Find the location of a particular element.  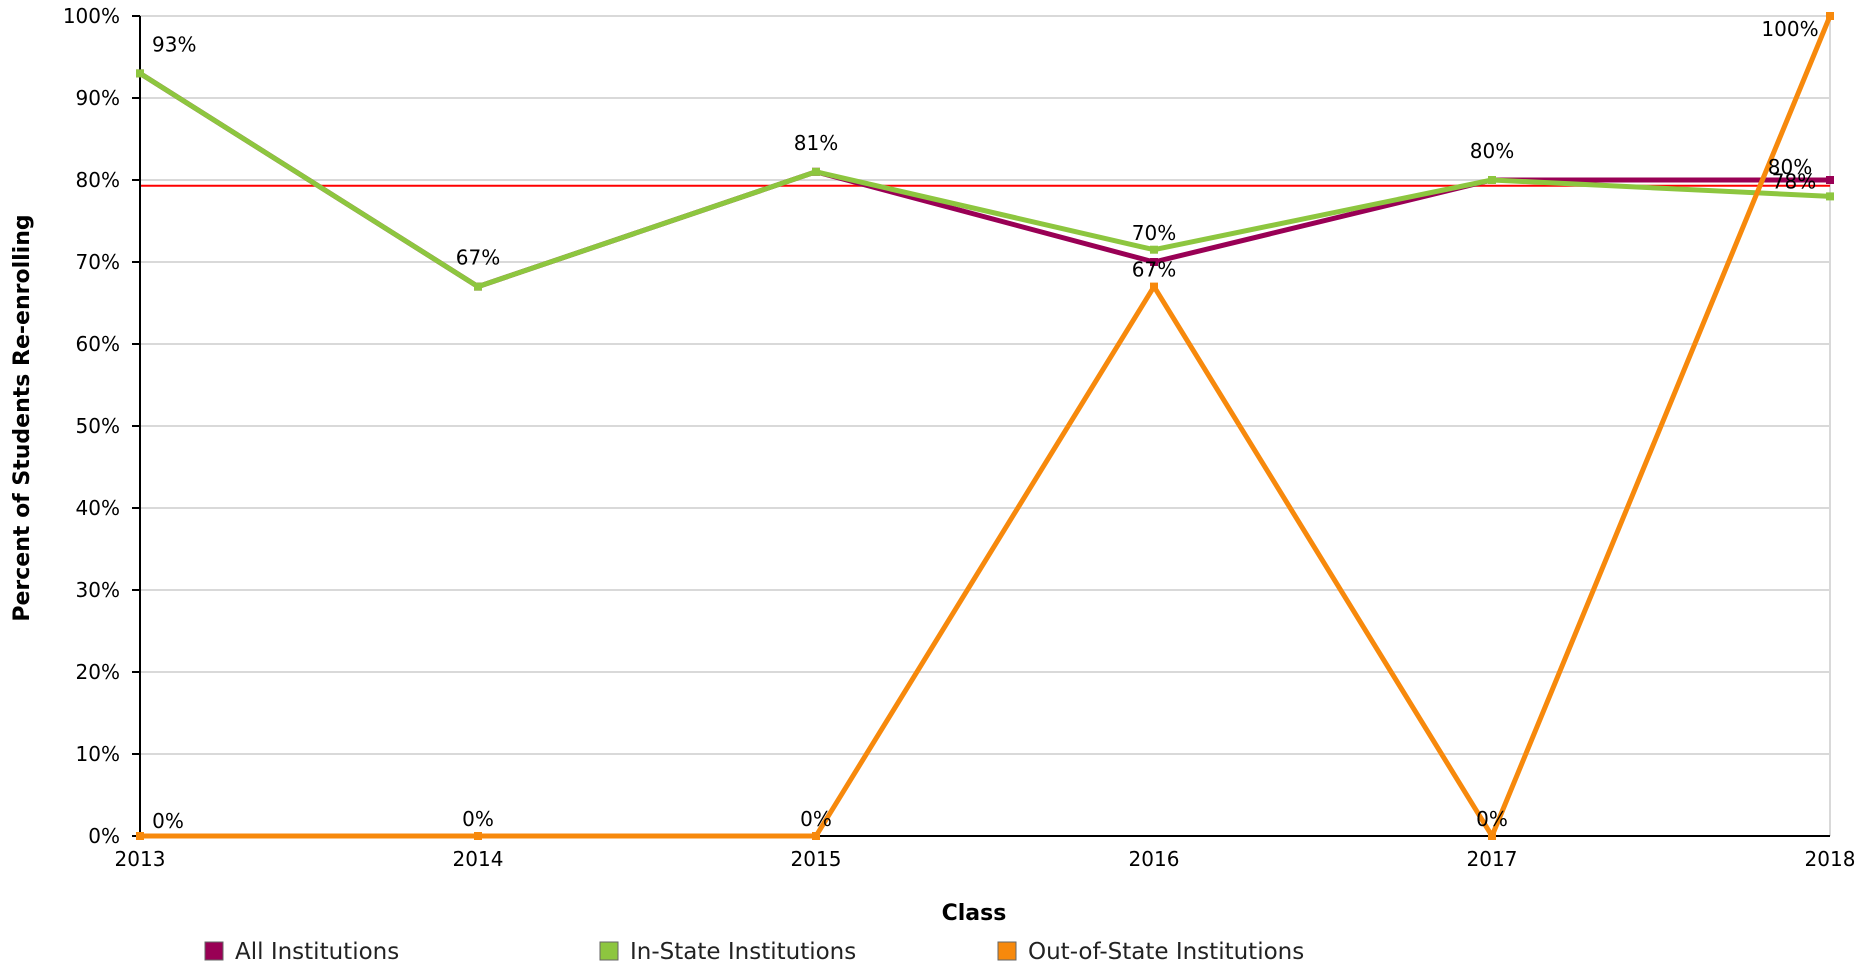

x-tick-label: 2018 is located at coordinates (1830, 859).